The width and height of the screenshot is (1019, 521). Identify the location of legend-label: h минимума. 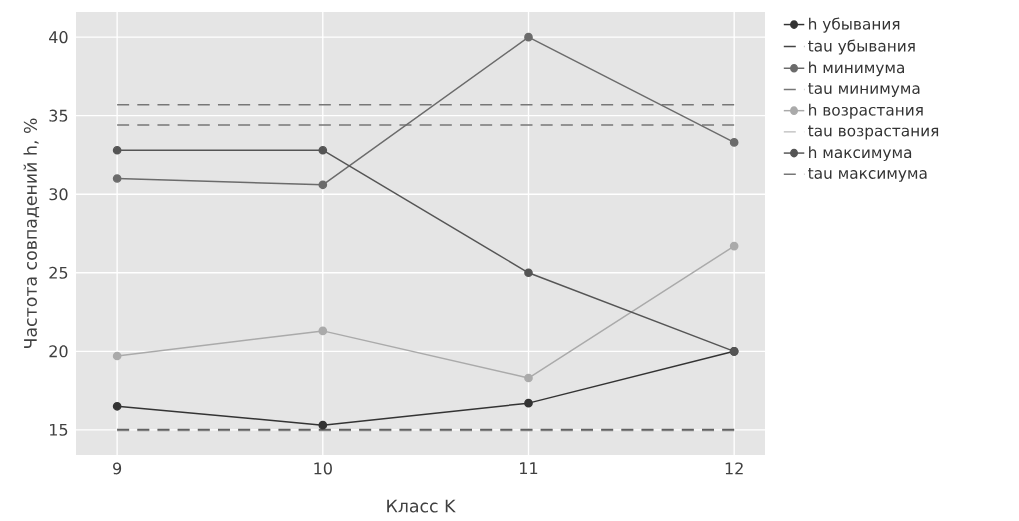
(856, 69).